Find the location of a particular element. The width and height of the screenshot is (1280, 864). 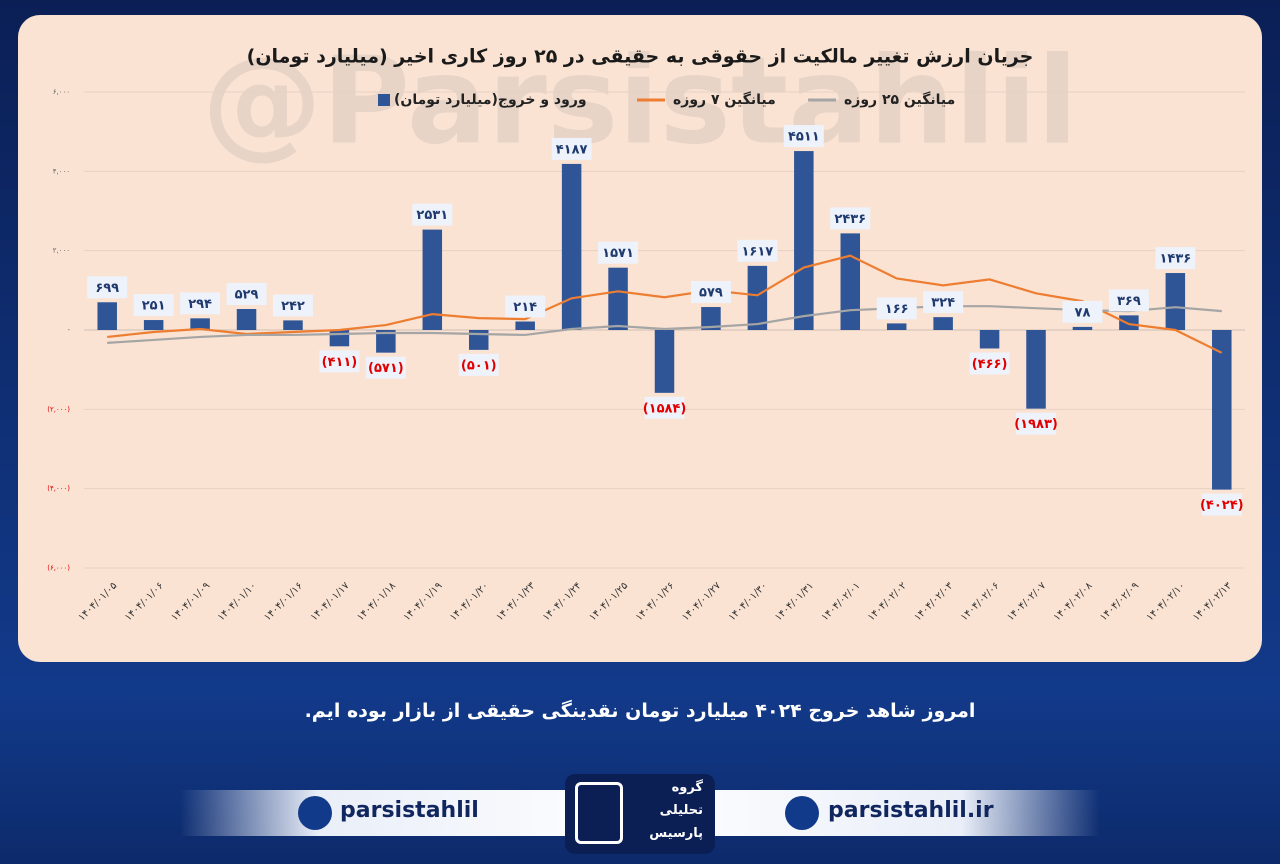

value-label: (۱۹۸۳) is located at coordinates (1036, 424).